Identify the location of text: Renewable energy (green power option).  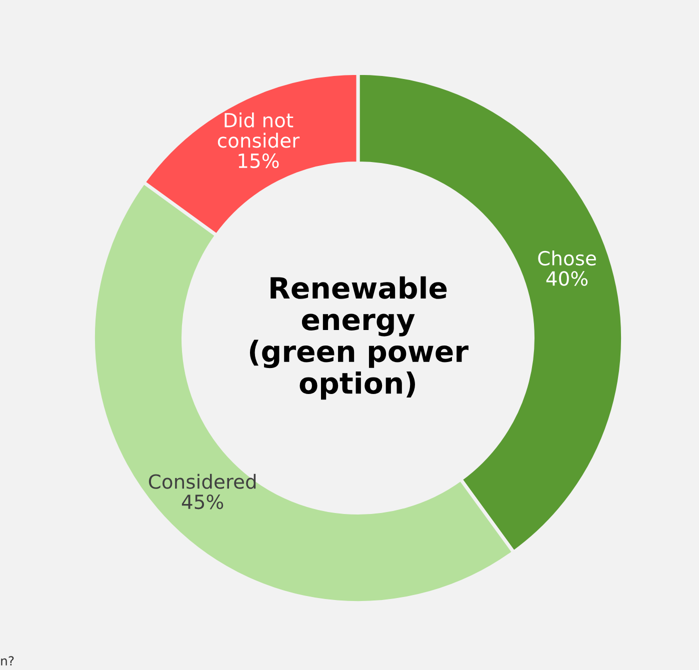
(359, 338).